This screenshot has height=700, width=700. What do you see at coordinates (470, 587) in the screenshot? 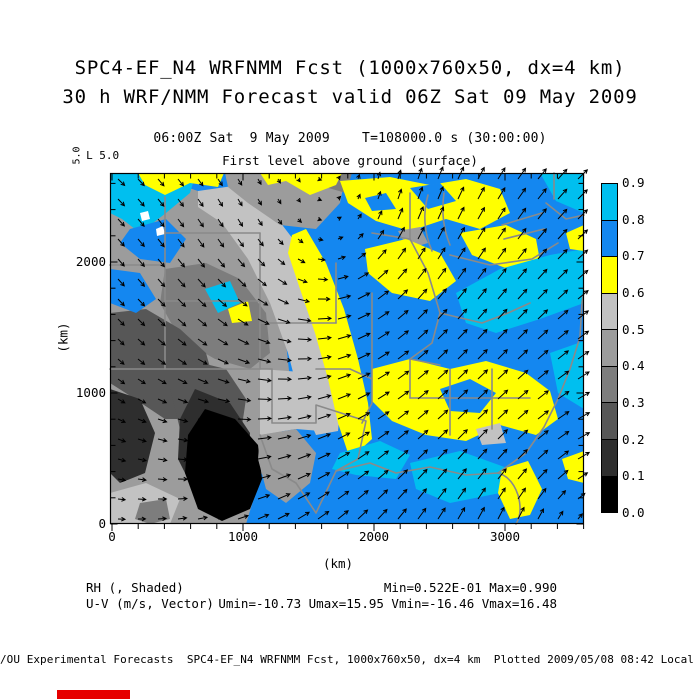
I see `shaded-minmax: Min=0.522E-01 Max=0.990` at bounding box center [470, 587].